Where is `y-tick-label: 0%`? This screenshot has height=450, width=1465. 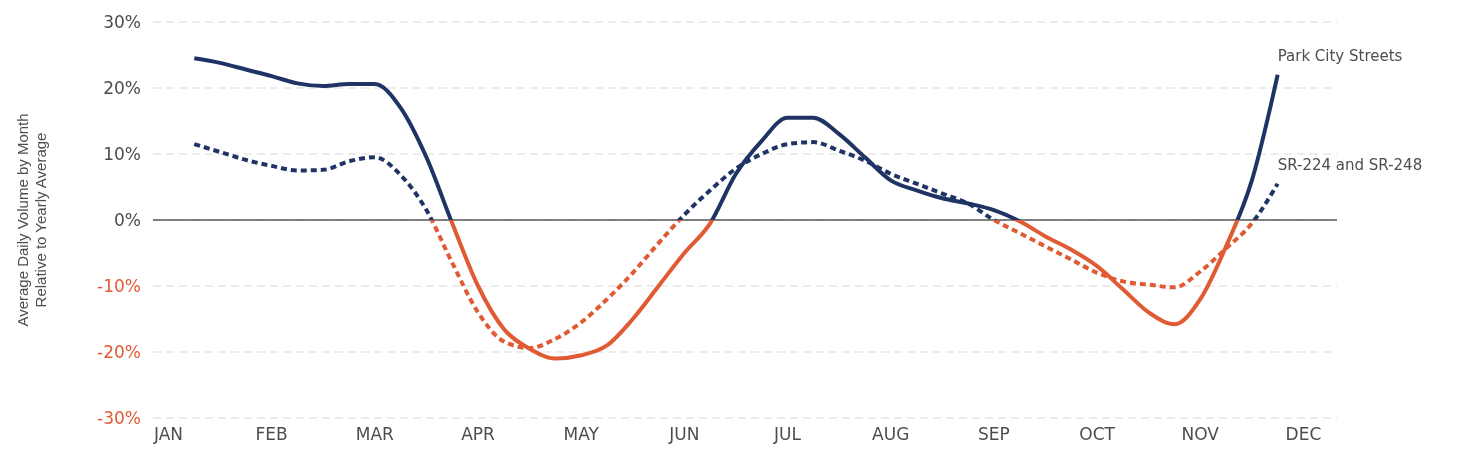 y-tick-label: 0% is located at coordinates (127, 220).